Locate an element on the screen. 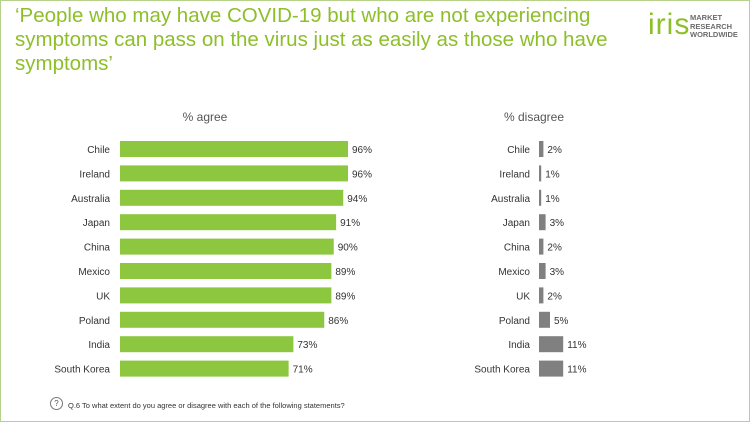 This screenshot has height=422, width=750. agree-value-label: 73% is located at coordinates (307, 345).